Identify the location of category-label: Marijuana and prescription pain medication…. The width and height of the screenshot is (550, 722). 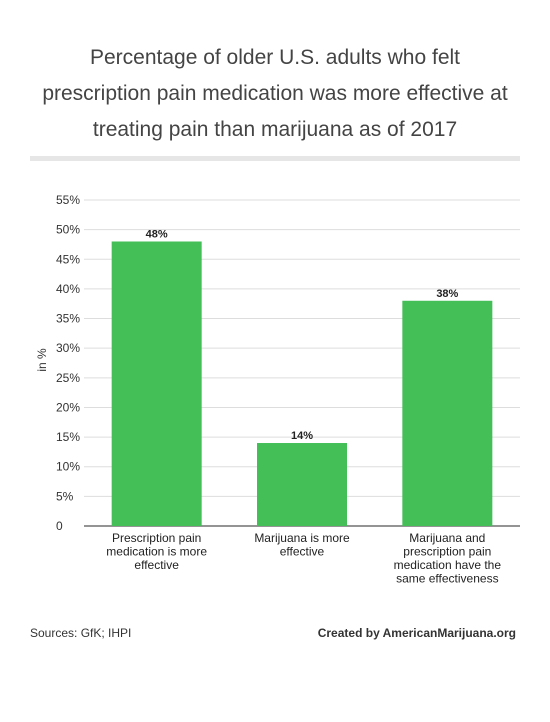
(448, 558).